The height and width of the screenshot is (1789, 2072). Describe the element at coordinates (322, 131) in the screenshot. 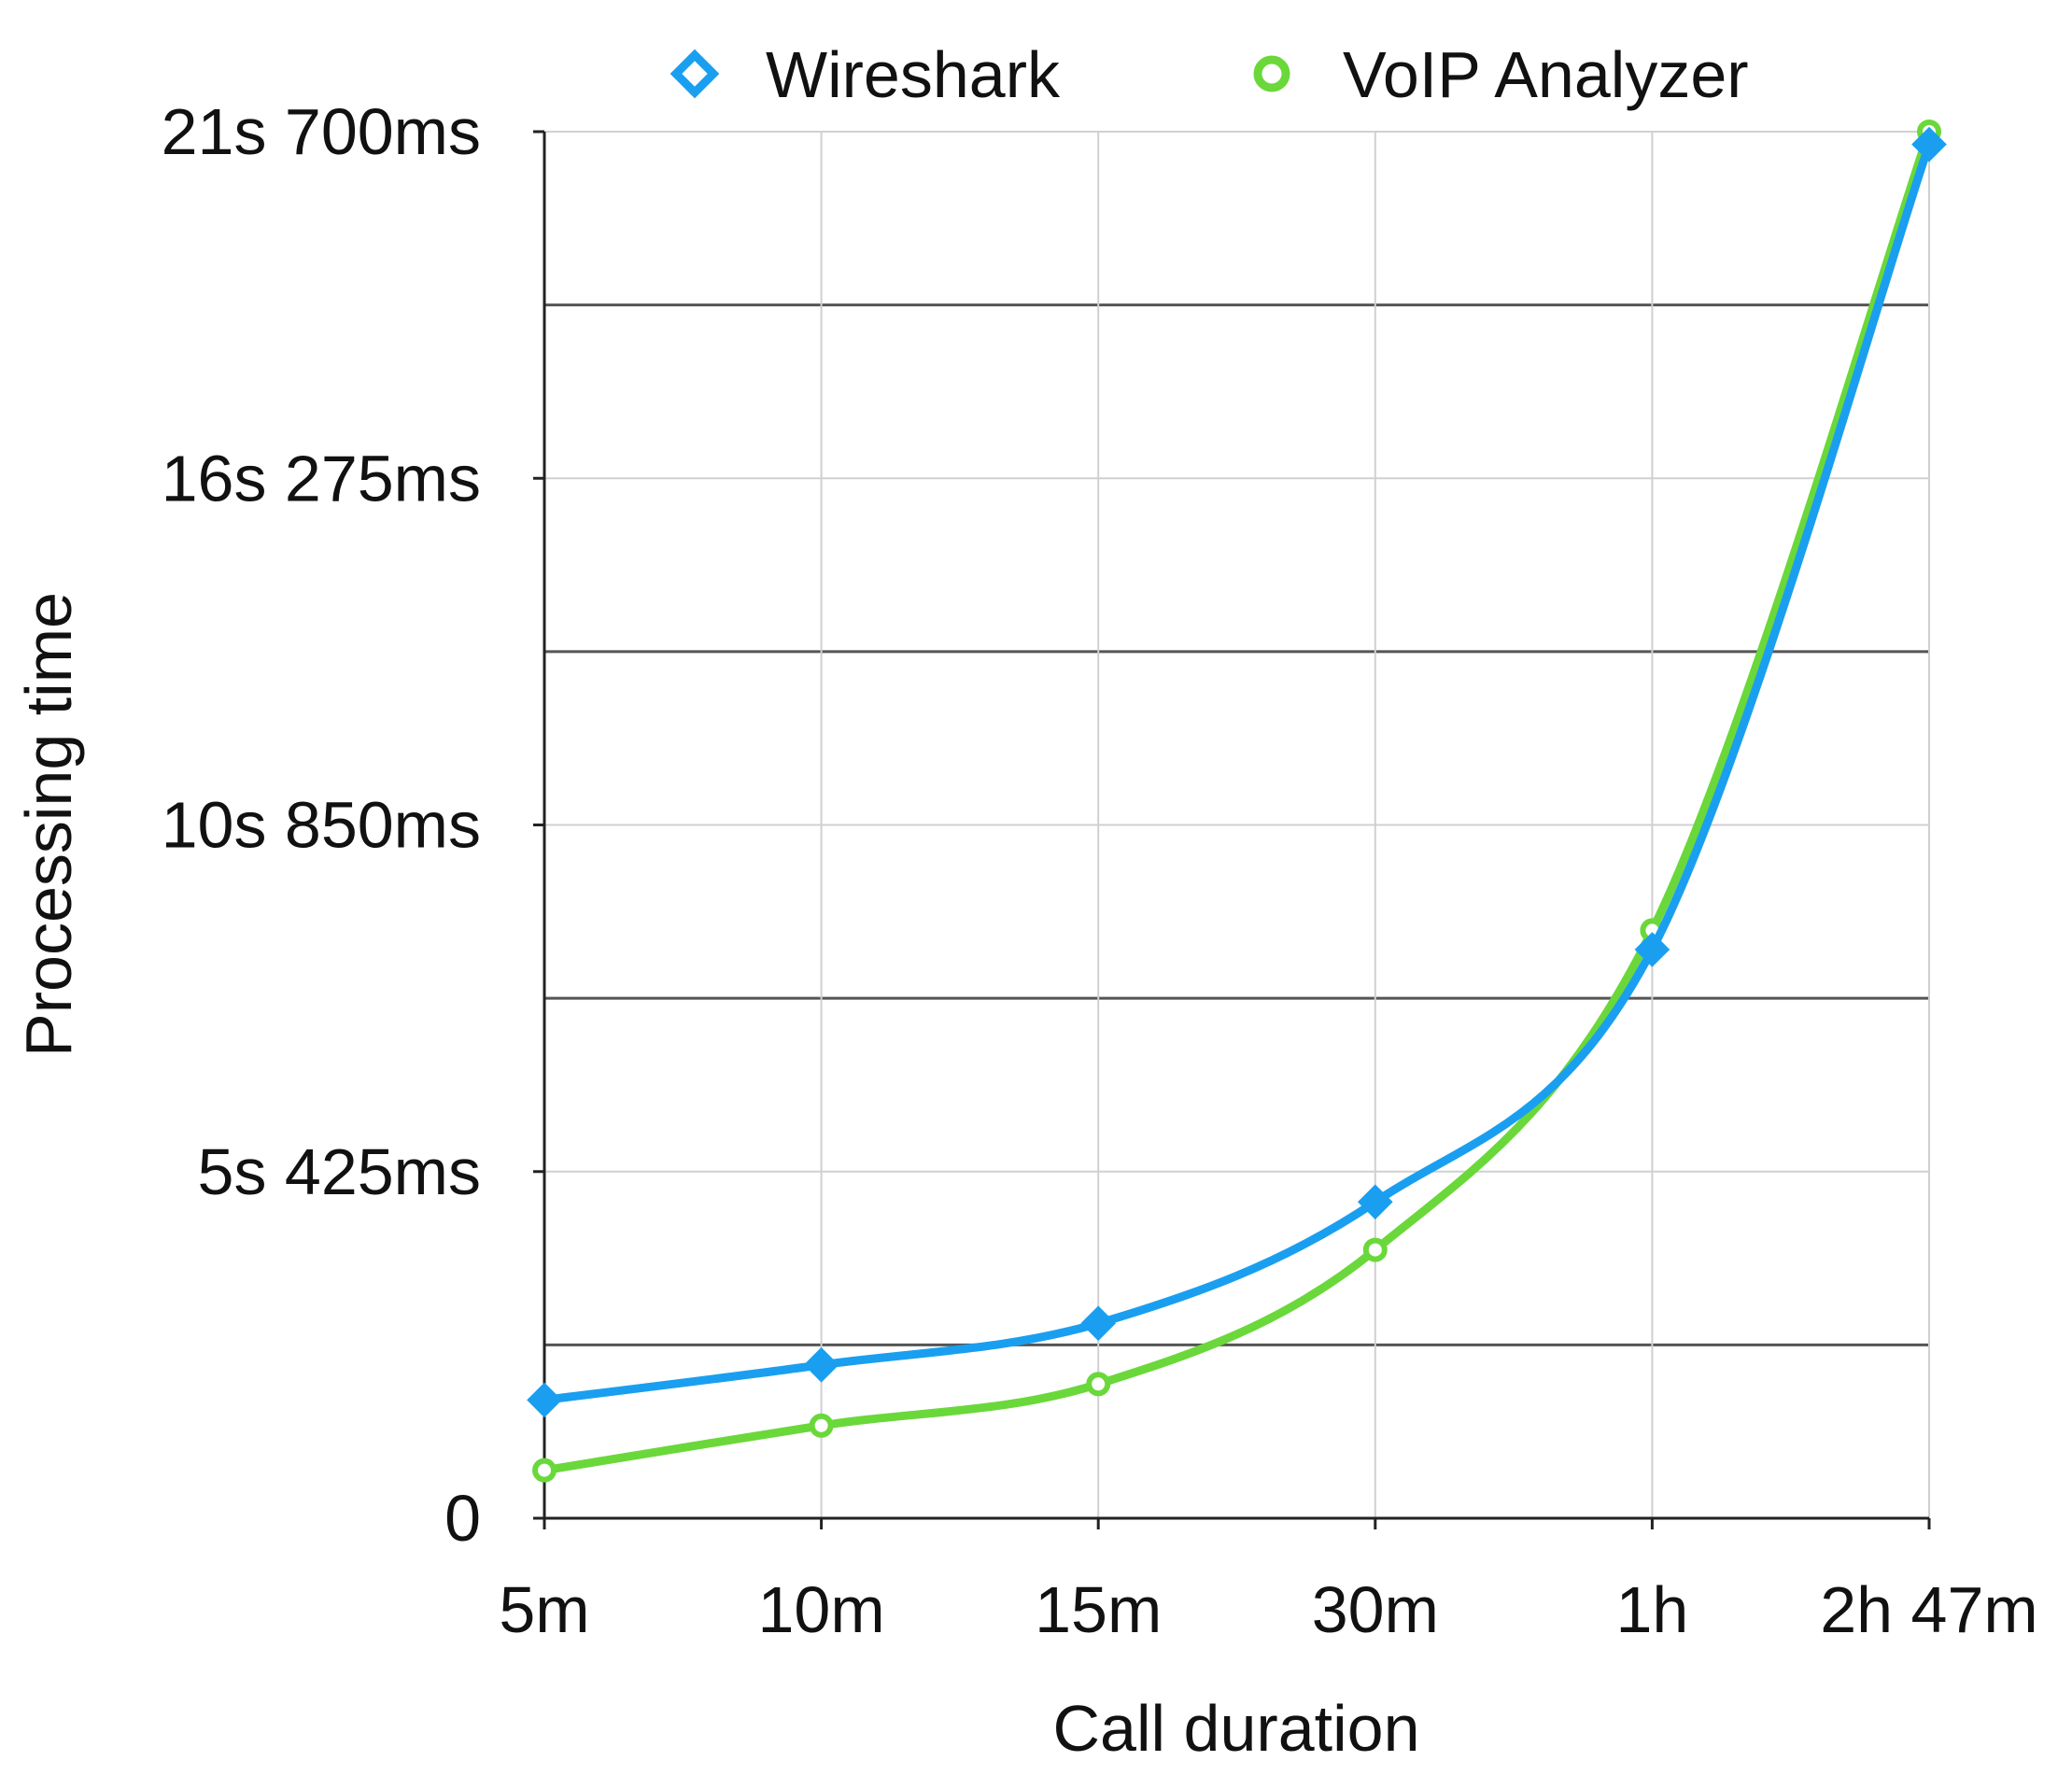

I see `y-tick-label: 21s 700ms` at that location.